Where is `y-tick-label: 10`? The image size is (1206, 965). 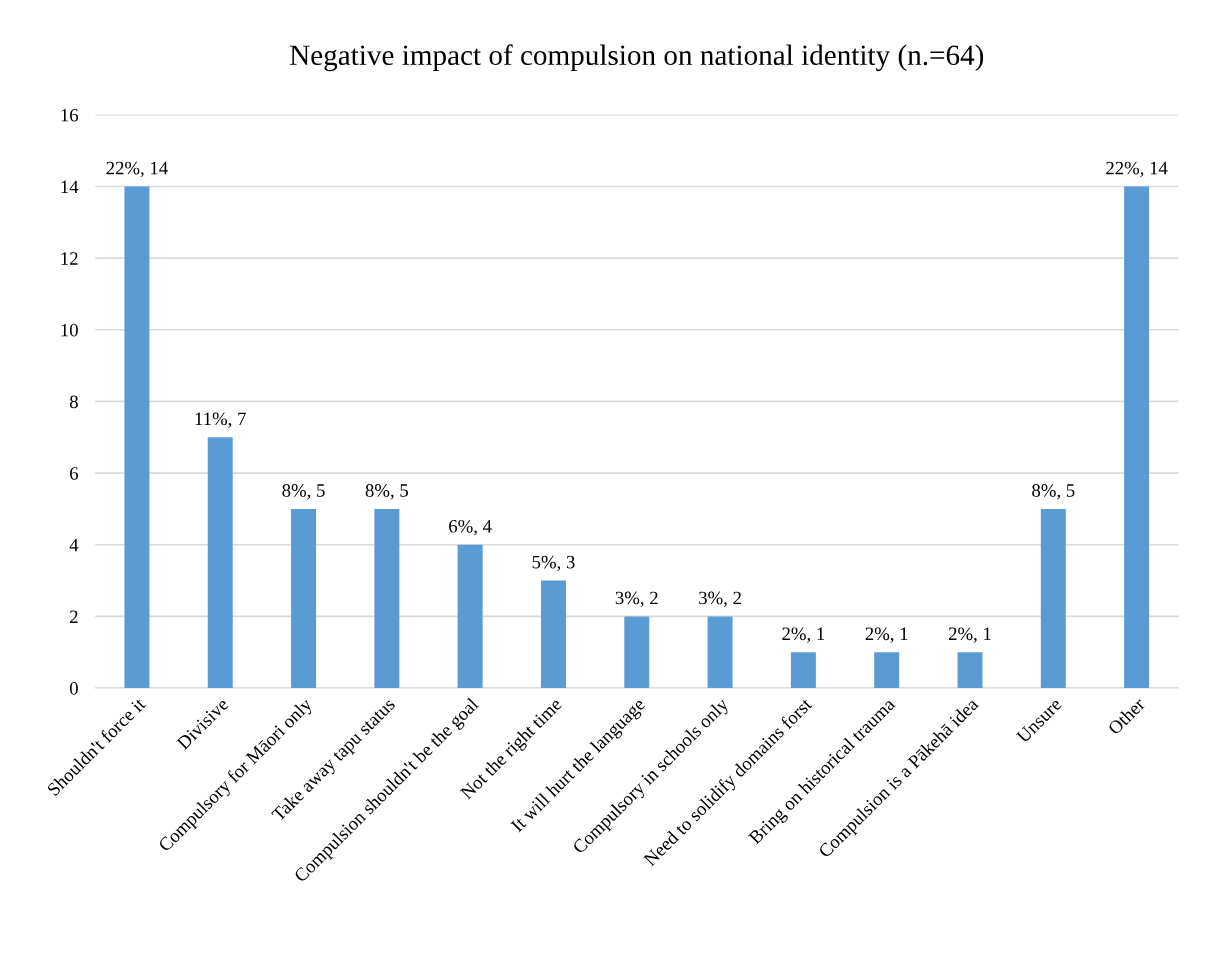 y-tick-label: 10 is located at coordinates (69, 330).